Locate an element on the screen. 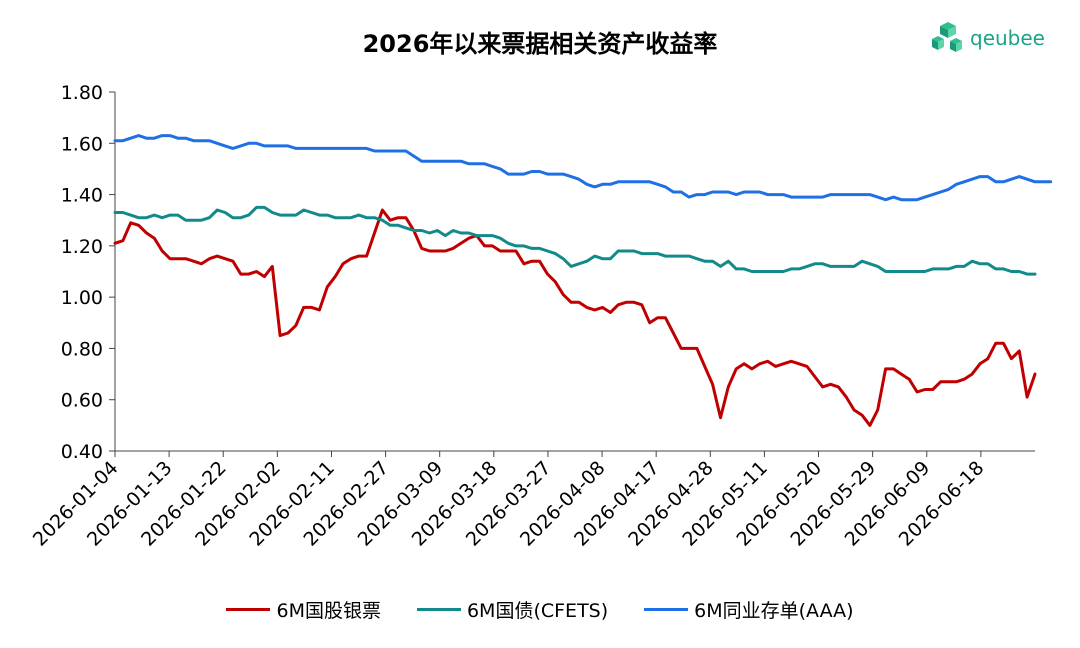 The height and width of the screenshot is (648, 1080). y-tick-label: 0.80 is located at coordinates (82, 349).